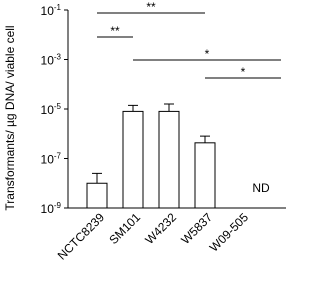 This screenshot has height=303, width=320. I want to click on value-label: ND, so click(261, 188).